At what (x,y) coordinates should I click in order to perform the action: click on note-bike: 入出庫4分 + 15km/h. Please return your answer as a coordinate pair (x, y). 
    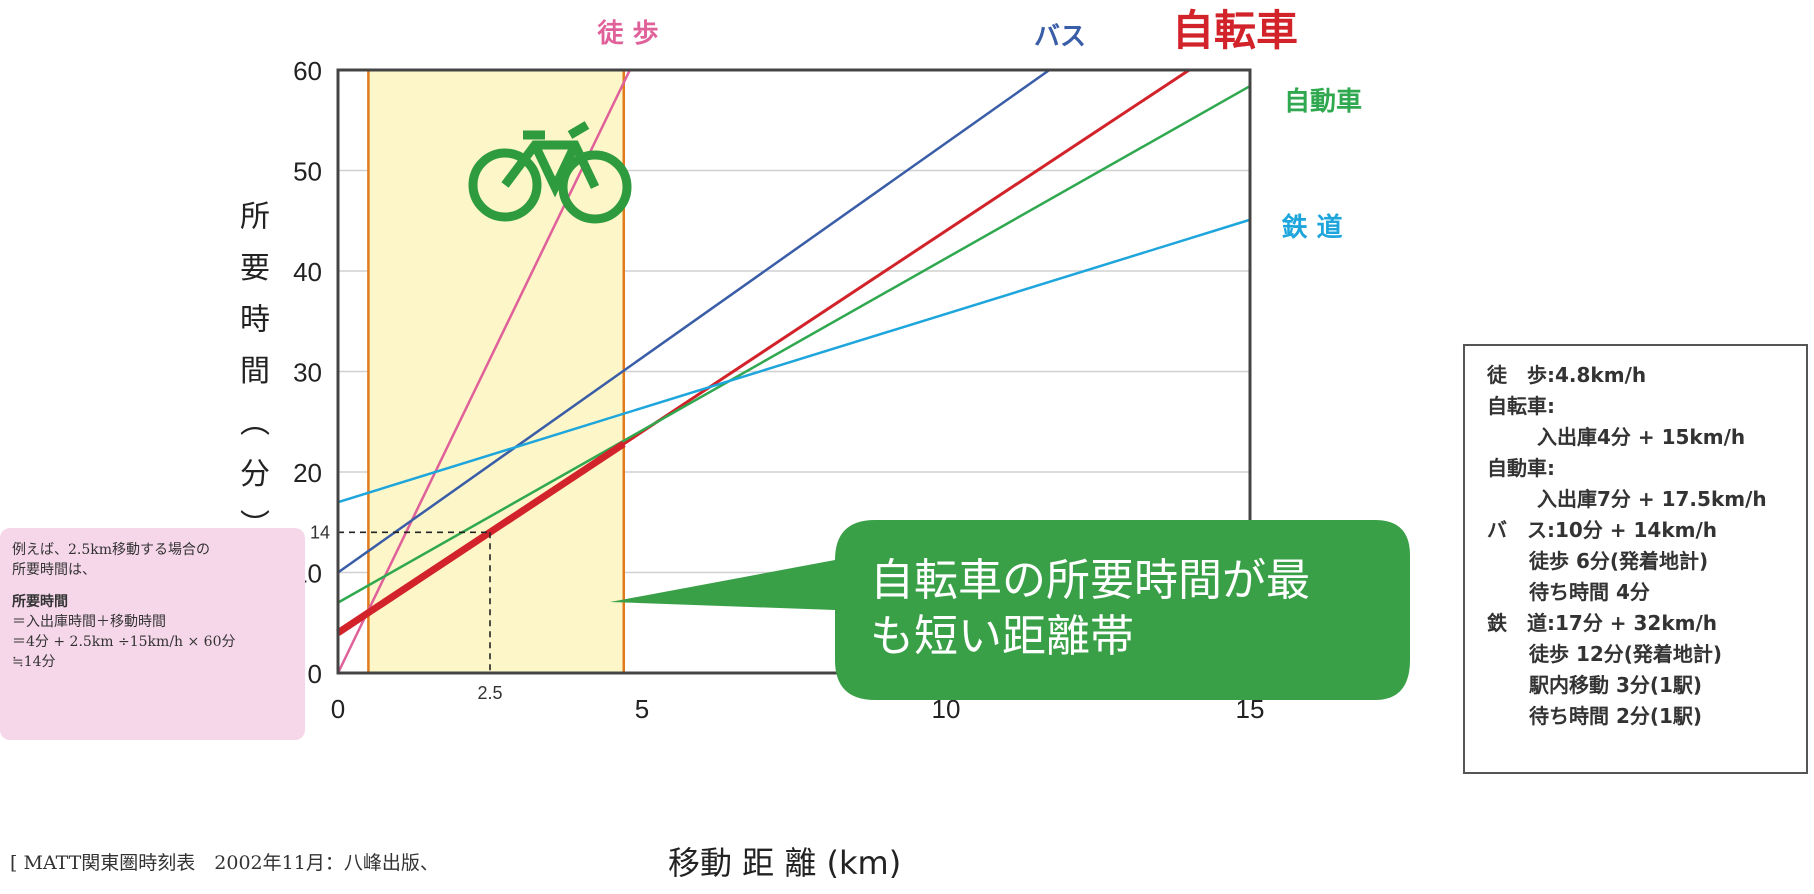
    Looking at the image, I should click on (1641, 437).